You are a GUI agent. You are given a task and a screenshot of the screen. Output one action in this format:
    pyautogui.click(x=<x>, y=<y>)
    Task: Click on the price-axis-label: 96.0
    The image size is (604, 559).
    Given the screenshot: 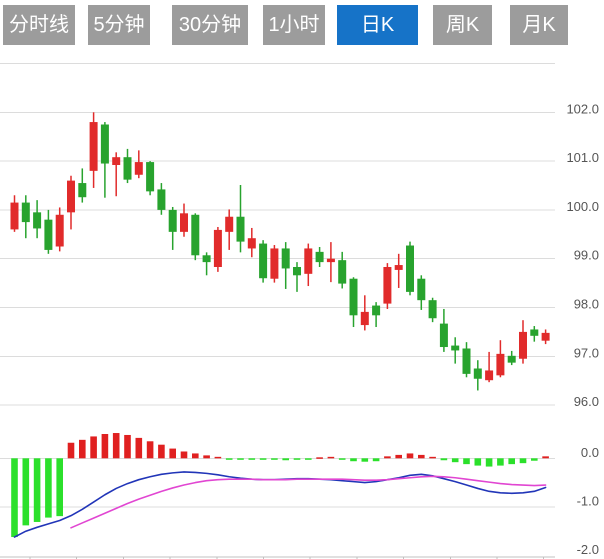 What is the action you would take?
    pyautogui.click(x=586, y=401)
    